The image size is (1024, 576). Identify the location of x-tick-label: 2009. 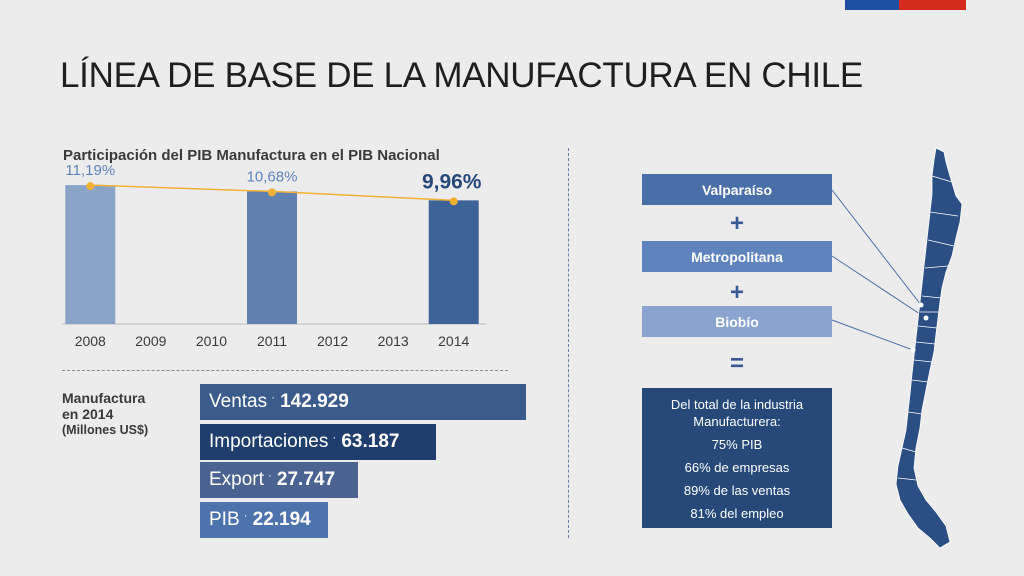
(150, 341).